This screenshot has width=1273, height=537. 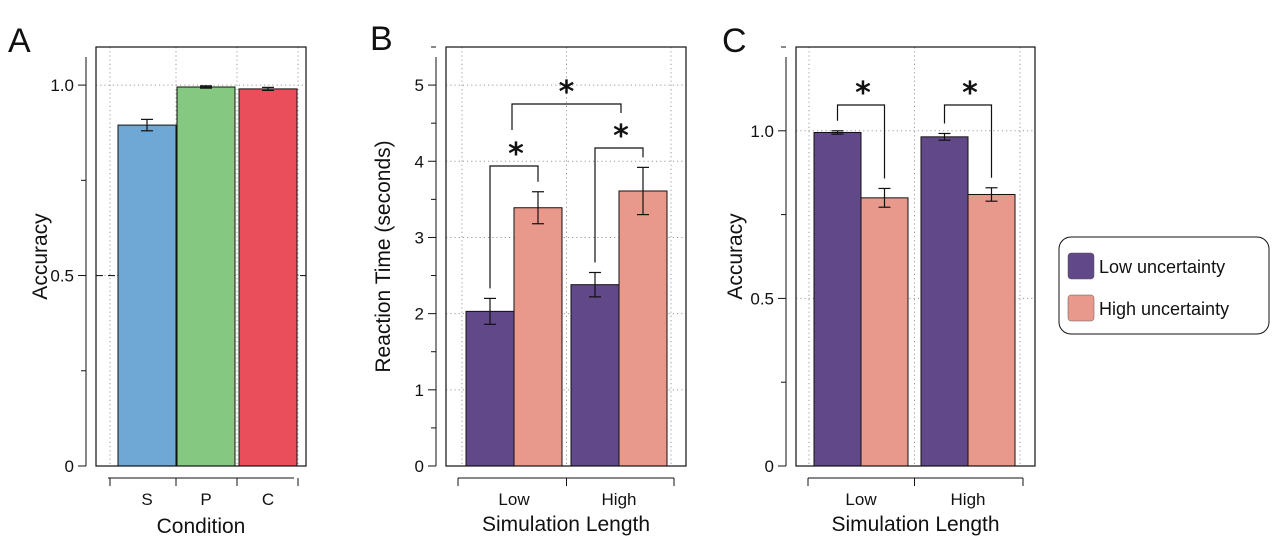 What do you see at coordinates (383, 256) in the screenshot?
I see `y-axis-title: Reaction Time (seconds)` at bounding box center [383, 256].